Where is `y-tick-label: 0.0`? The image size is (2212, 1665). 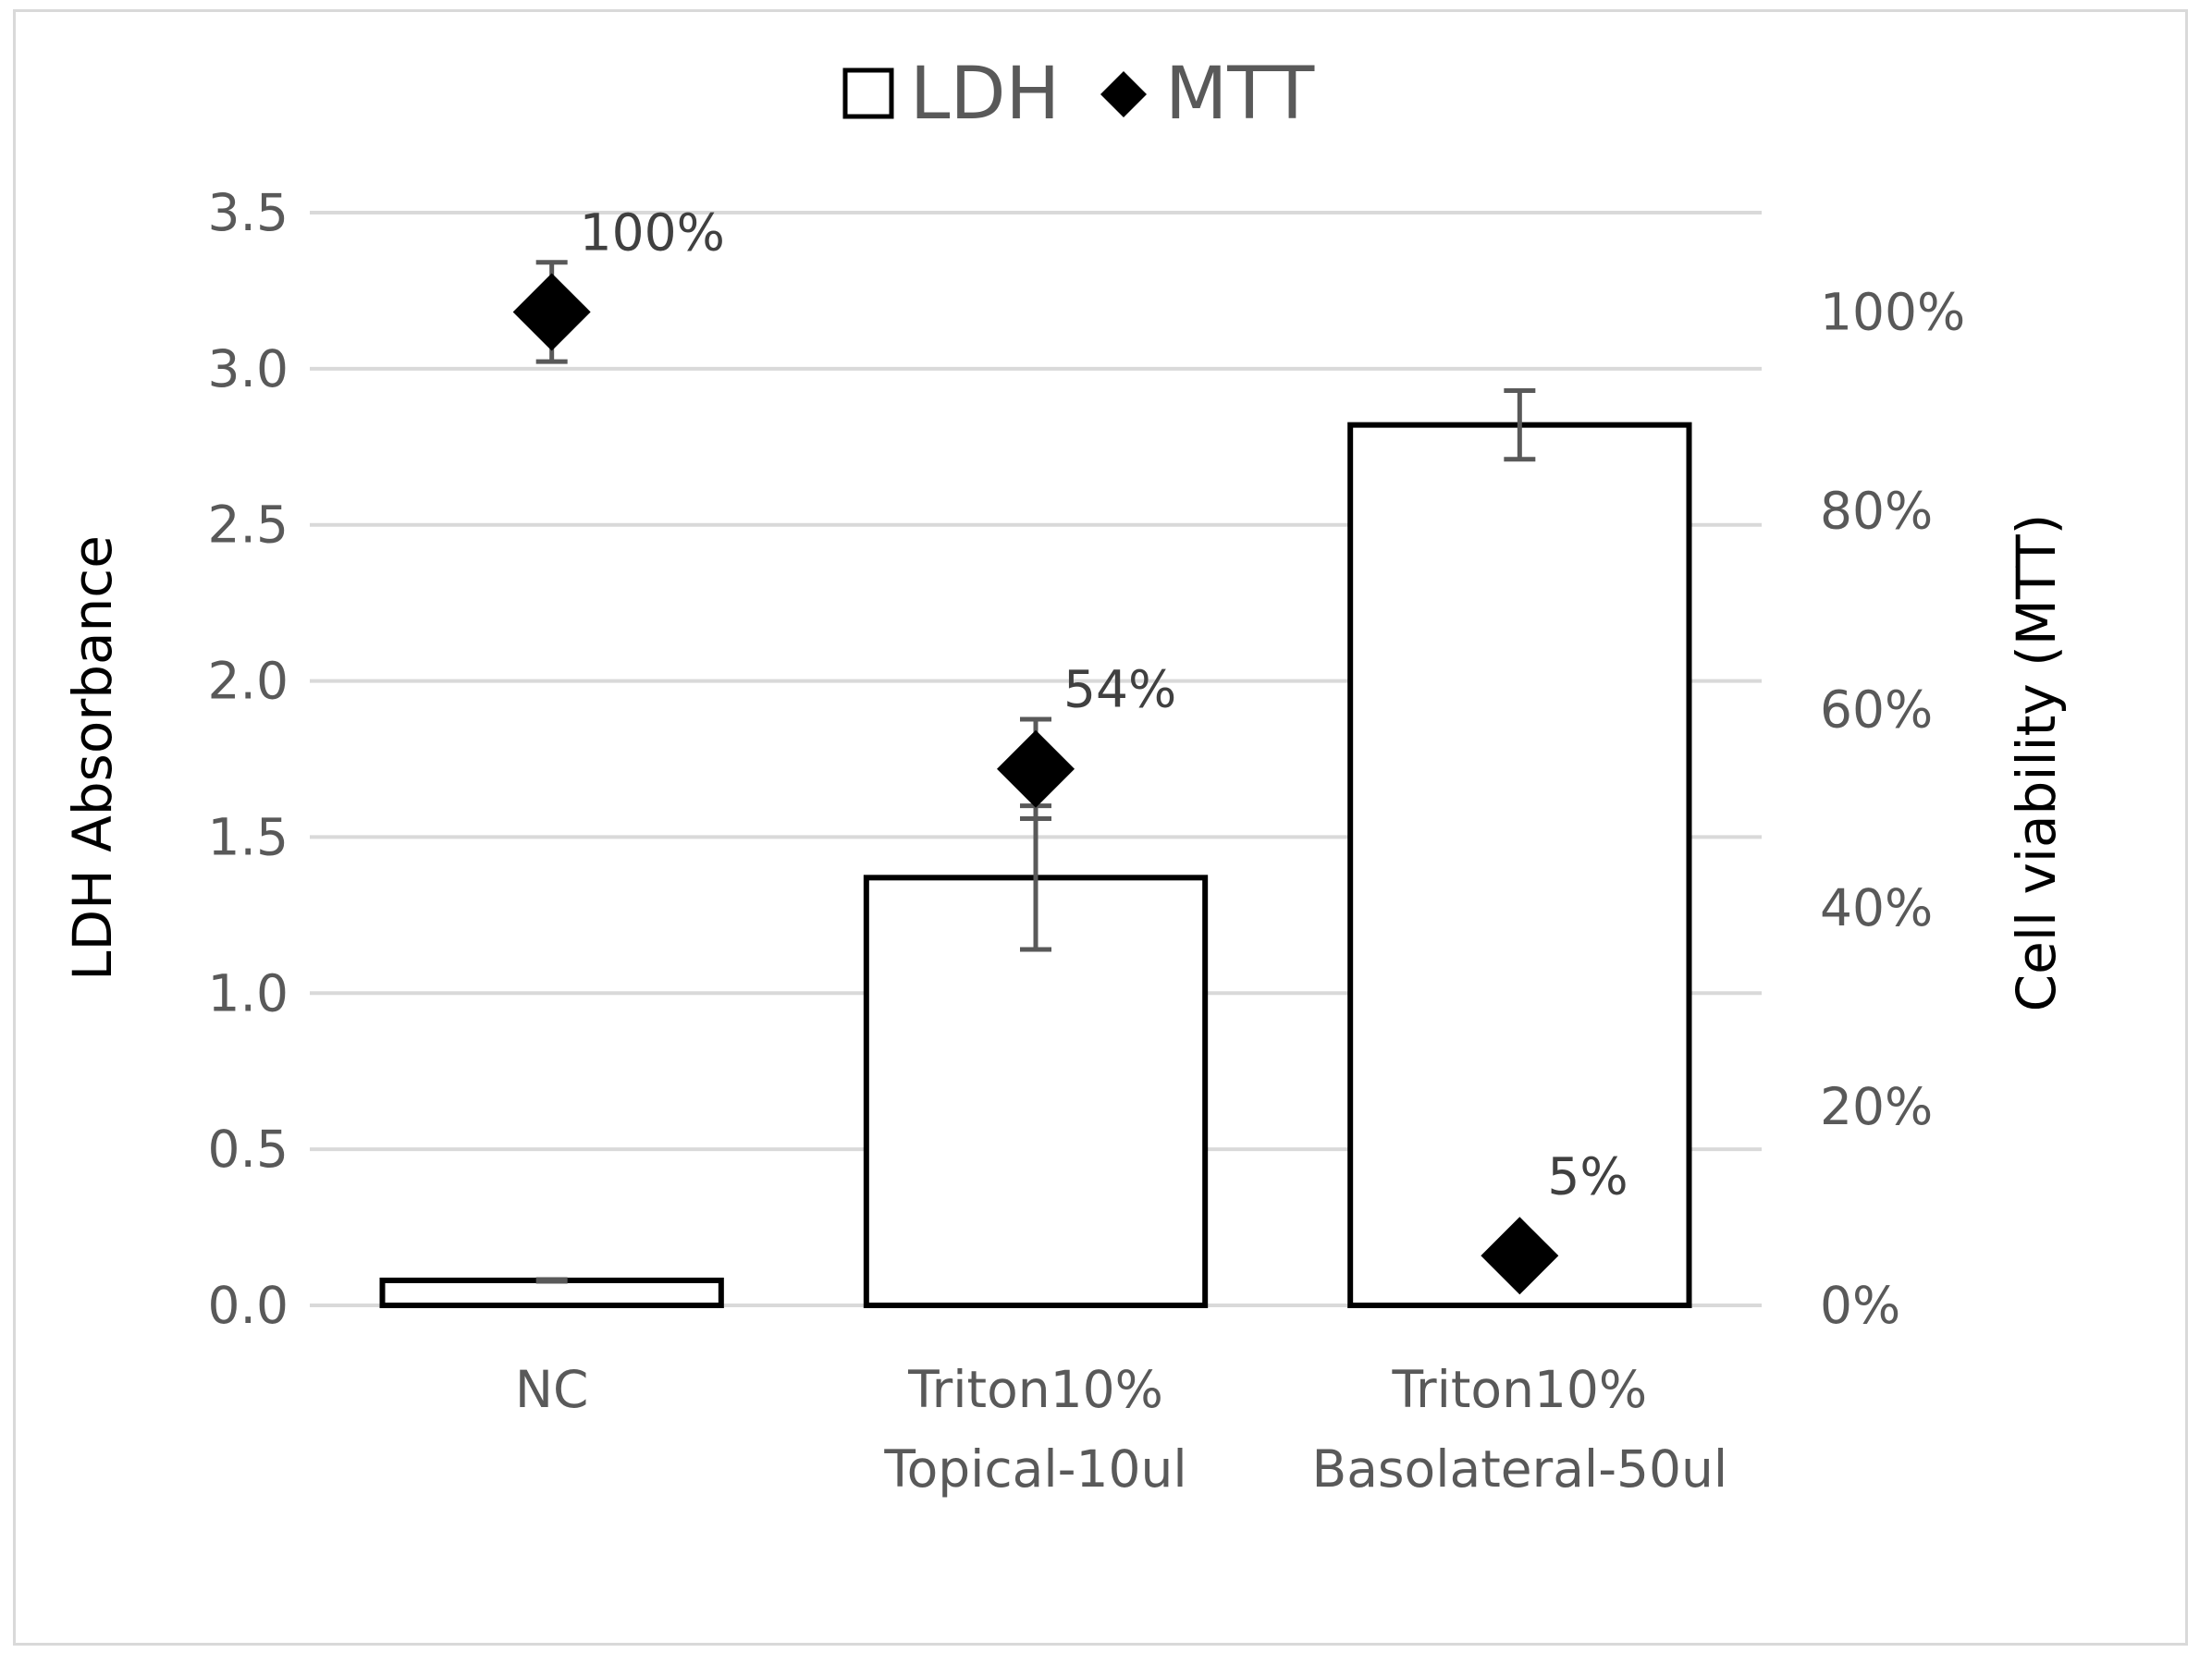 y-tick-label: 0.0 is located at coordinates (248, 1305).